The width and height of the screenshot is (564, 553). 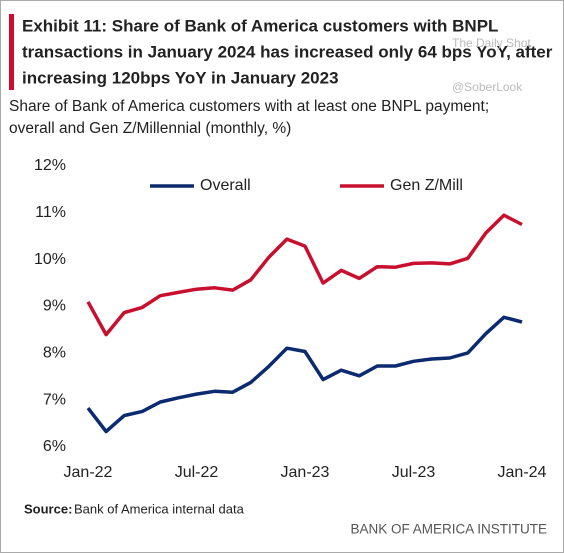 What do you see at coordinates (414, 472) in the screenshot?
I see `x-tick-label: Jul-23` at bounding box center [414, 472].